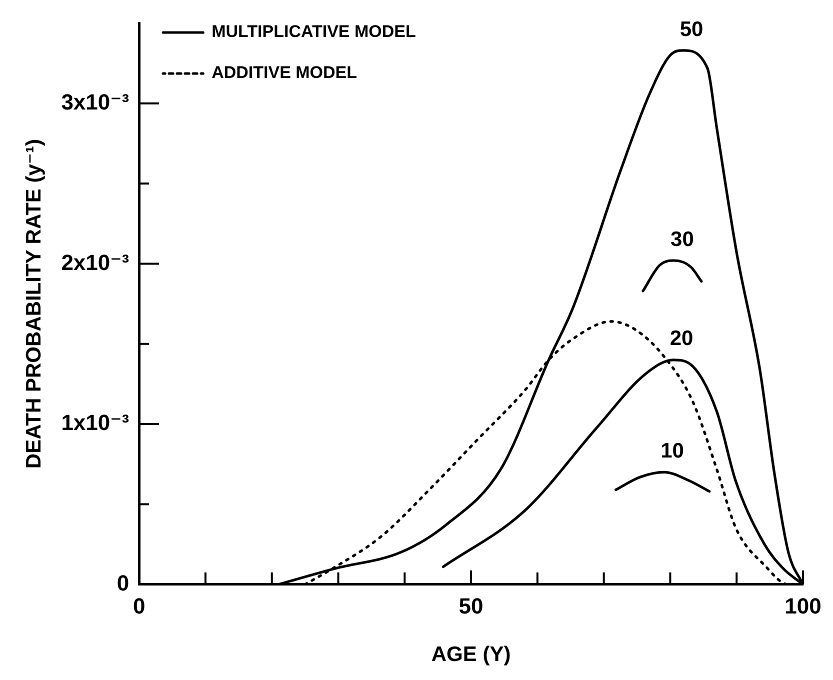 This screenshot has width=833, height=680. What do you see at coordinates (803, 606) in the screenshot?
I see `x-tick-label: 100` at bounding box center [803, 606].